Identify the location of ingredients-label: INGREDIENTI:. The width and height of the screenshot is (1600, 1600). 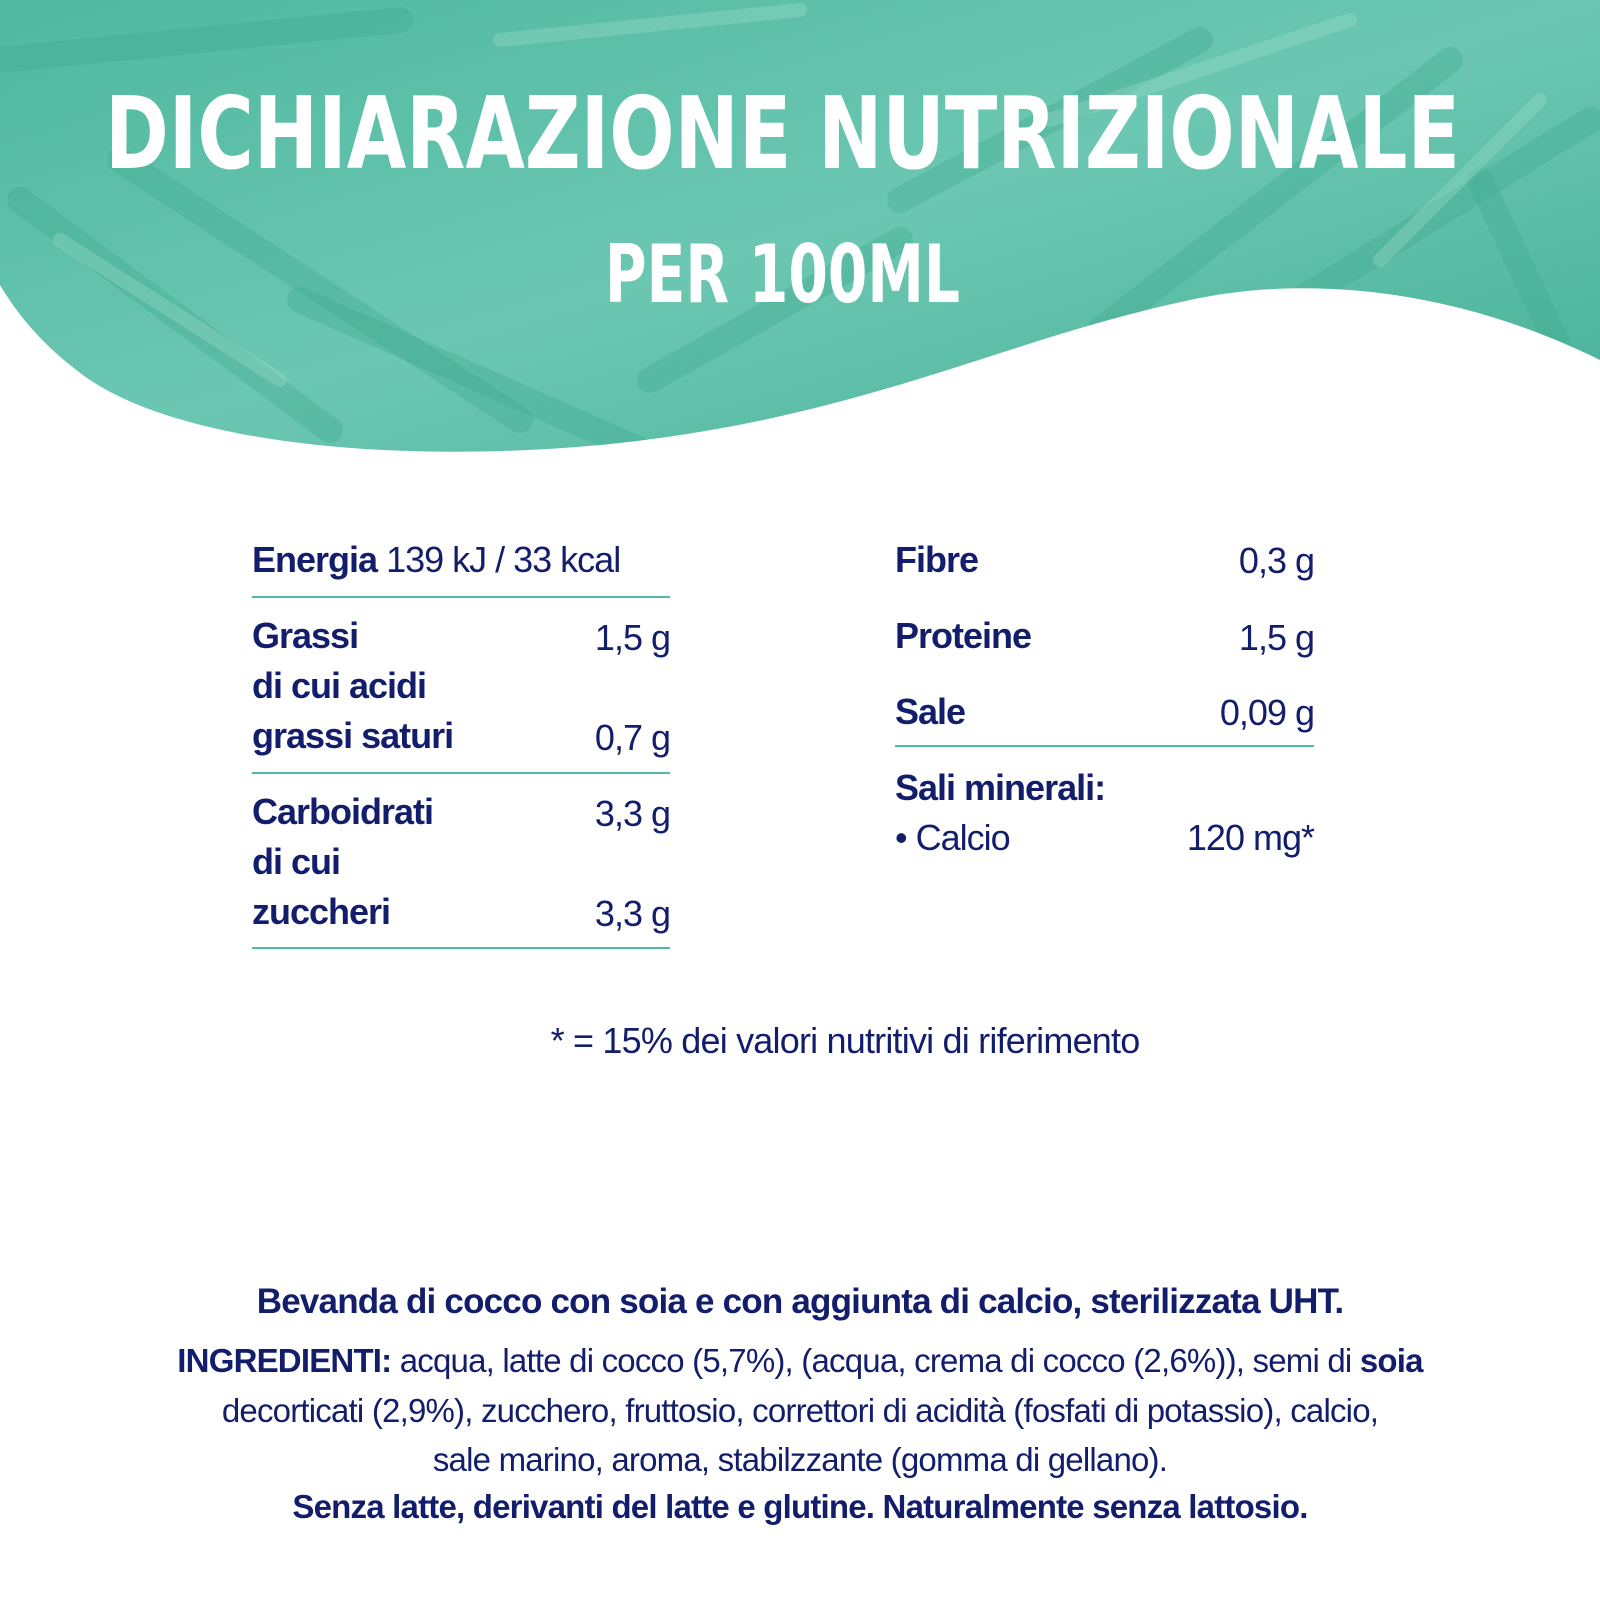
(284, 1360).